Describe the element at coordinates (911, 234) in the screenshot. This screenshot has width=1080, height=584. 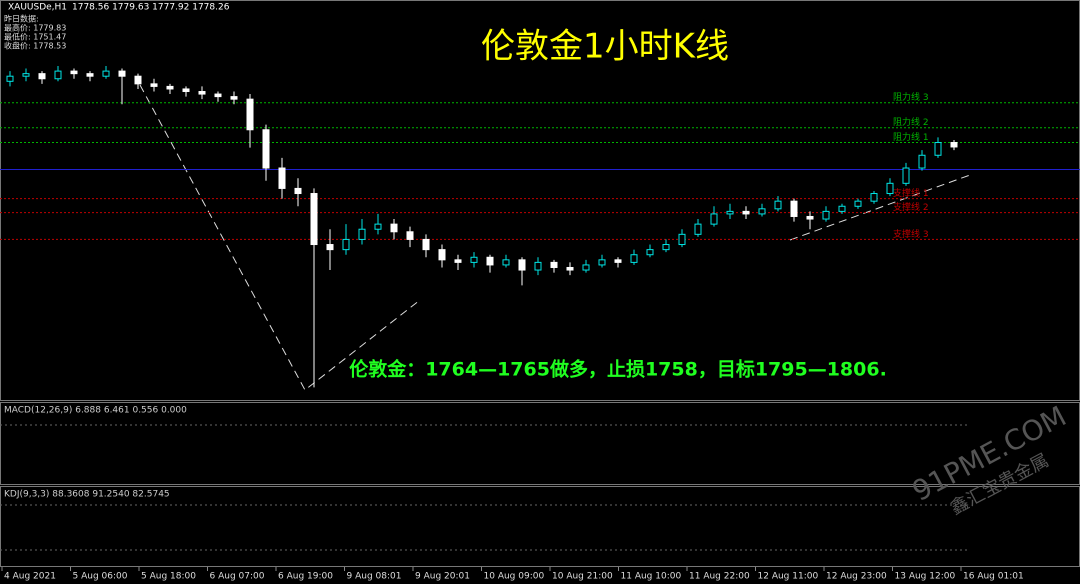
I see `level-label: 支撑线 3` at that location.